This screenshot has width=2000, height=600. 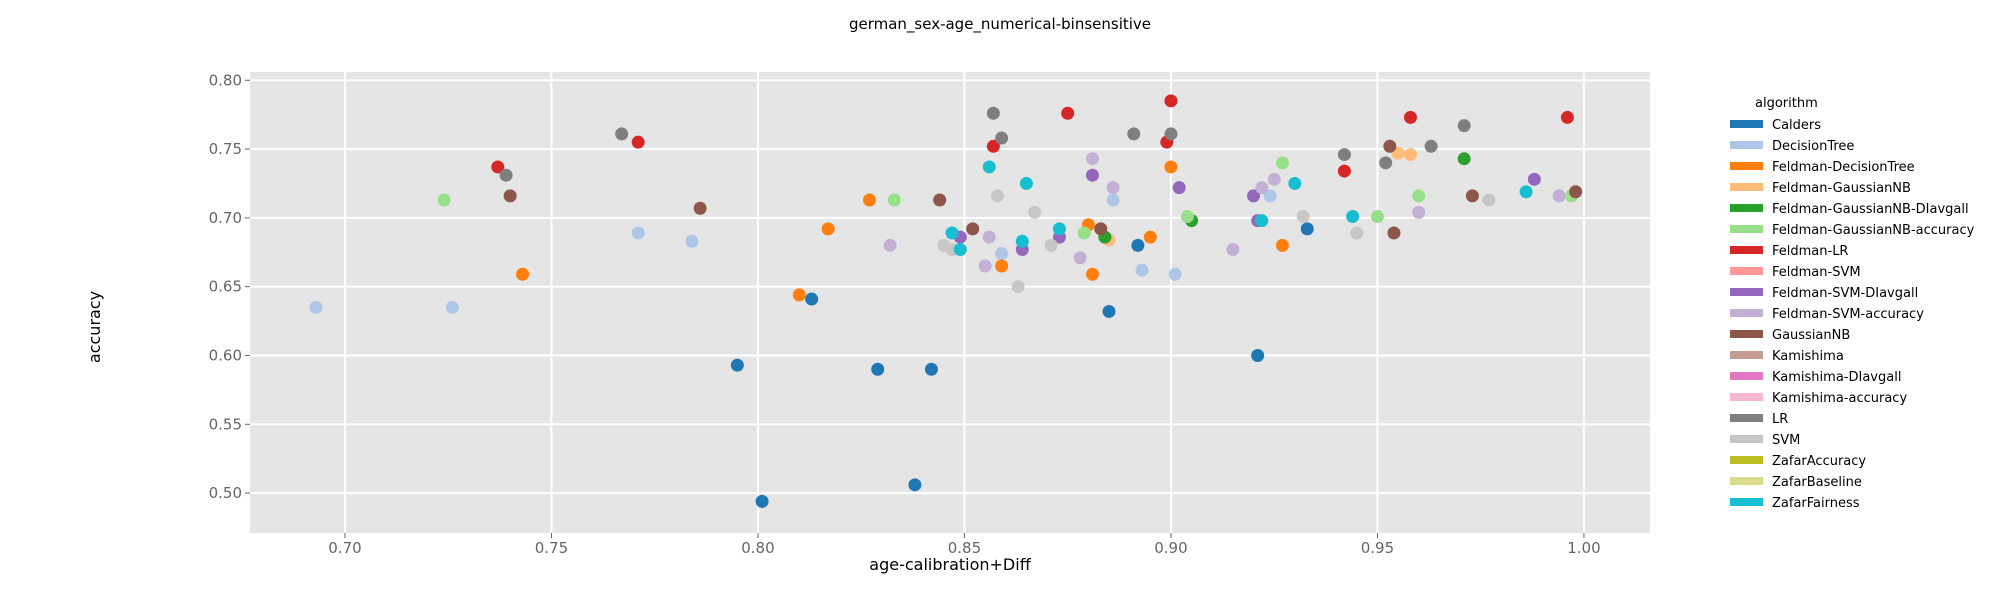 What do you see at coordinates (1810, 251) in the screenshot?
I see `legend-label: Feldman-LR` at bounding box center [1810, 251].